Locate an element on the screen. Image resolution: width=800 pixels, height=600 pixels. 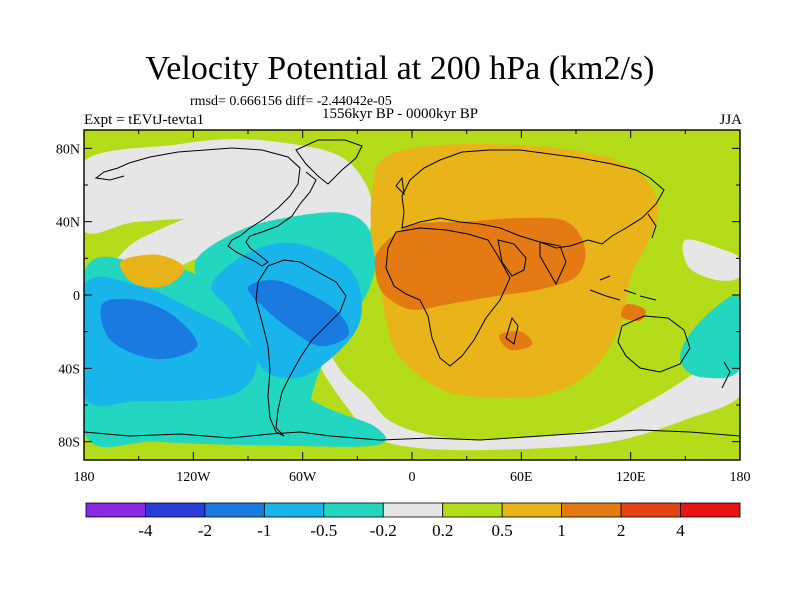
contour-region-moderate-positive-africa-asia is located at coordinates (480, 263).